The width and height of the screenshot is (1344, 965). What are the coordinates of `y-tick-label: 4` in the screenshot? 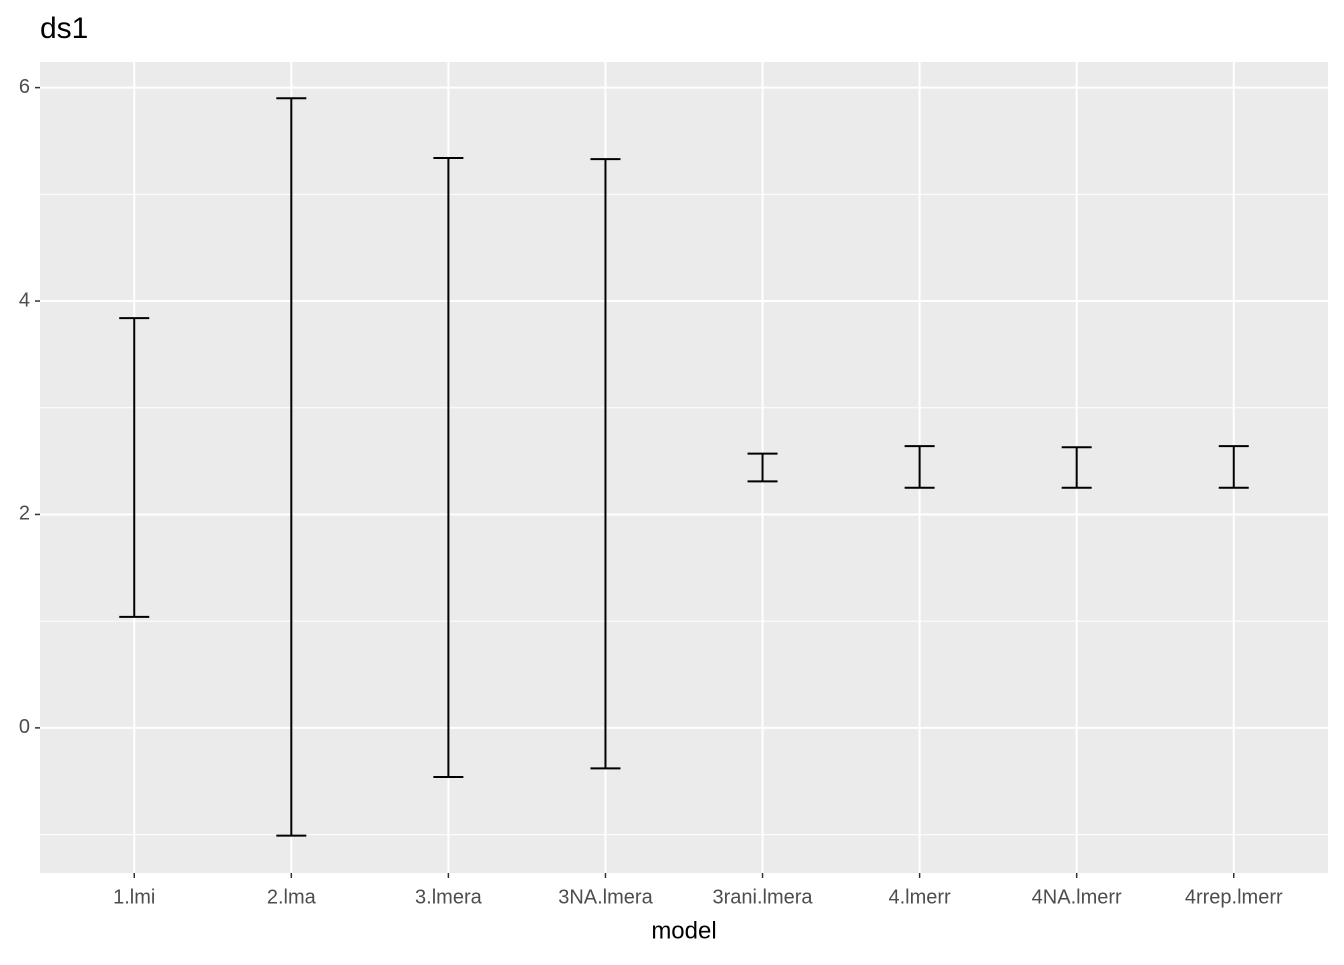 It's located at (24, 300).